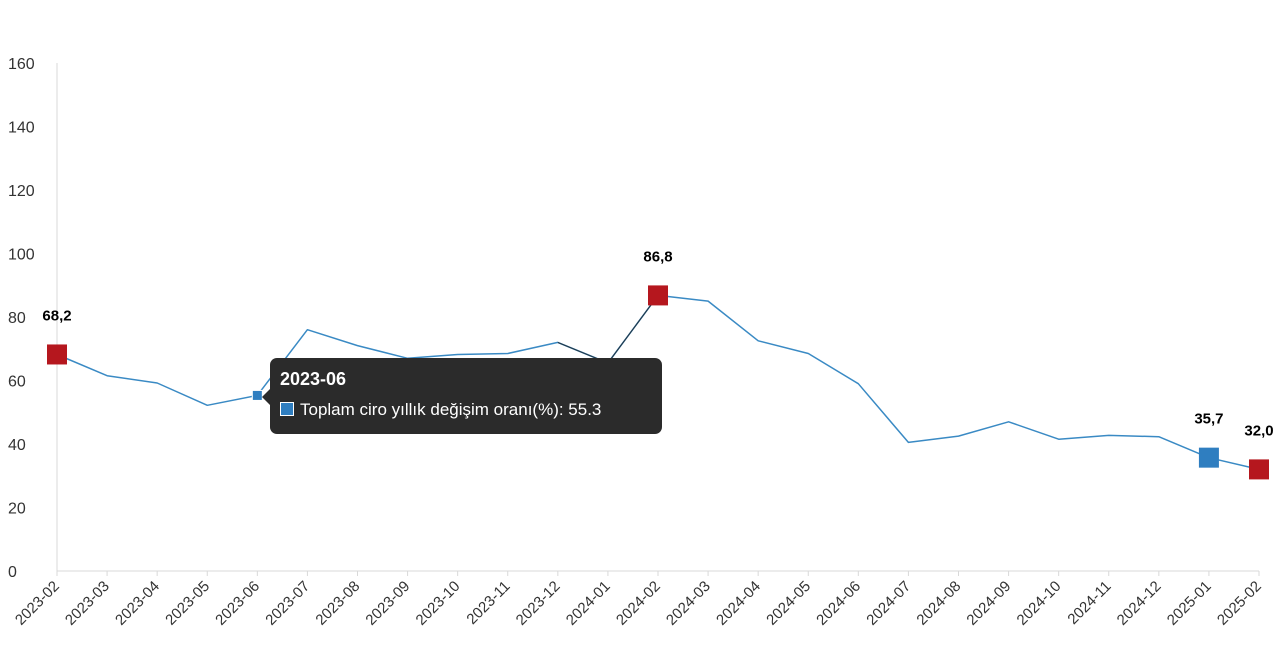 This screenshot has height=658, width=1280. I want to click on hovered-point-marker, so click(257, 395).